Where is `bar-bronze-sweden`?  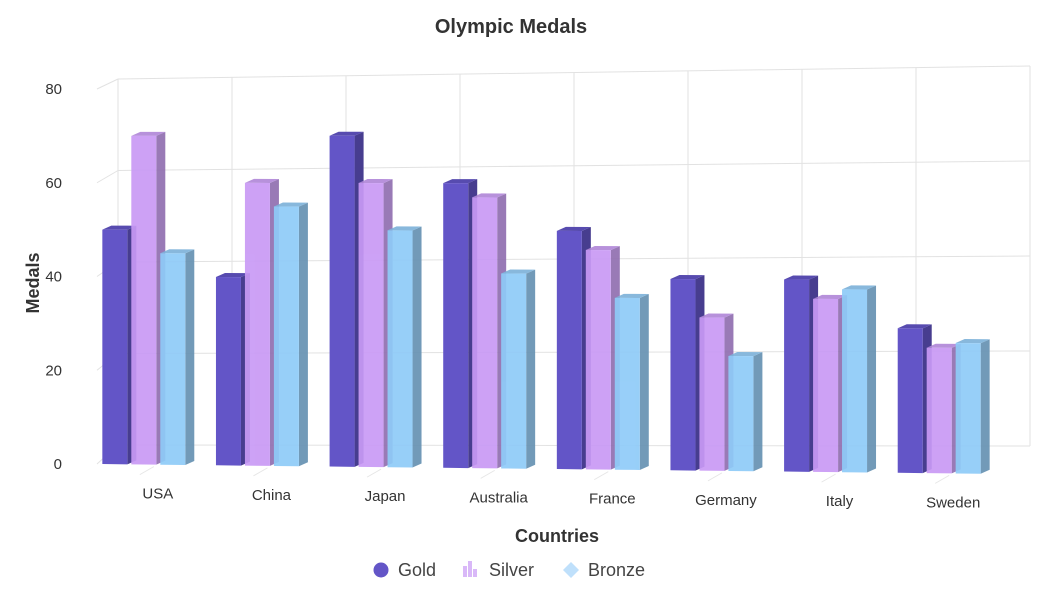 bar-bronze-sweden is located at coordinates (972, 406).